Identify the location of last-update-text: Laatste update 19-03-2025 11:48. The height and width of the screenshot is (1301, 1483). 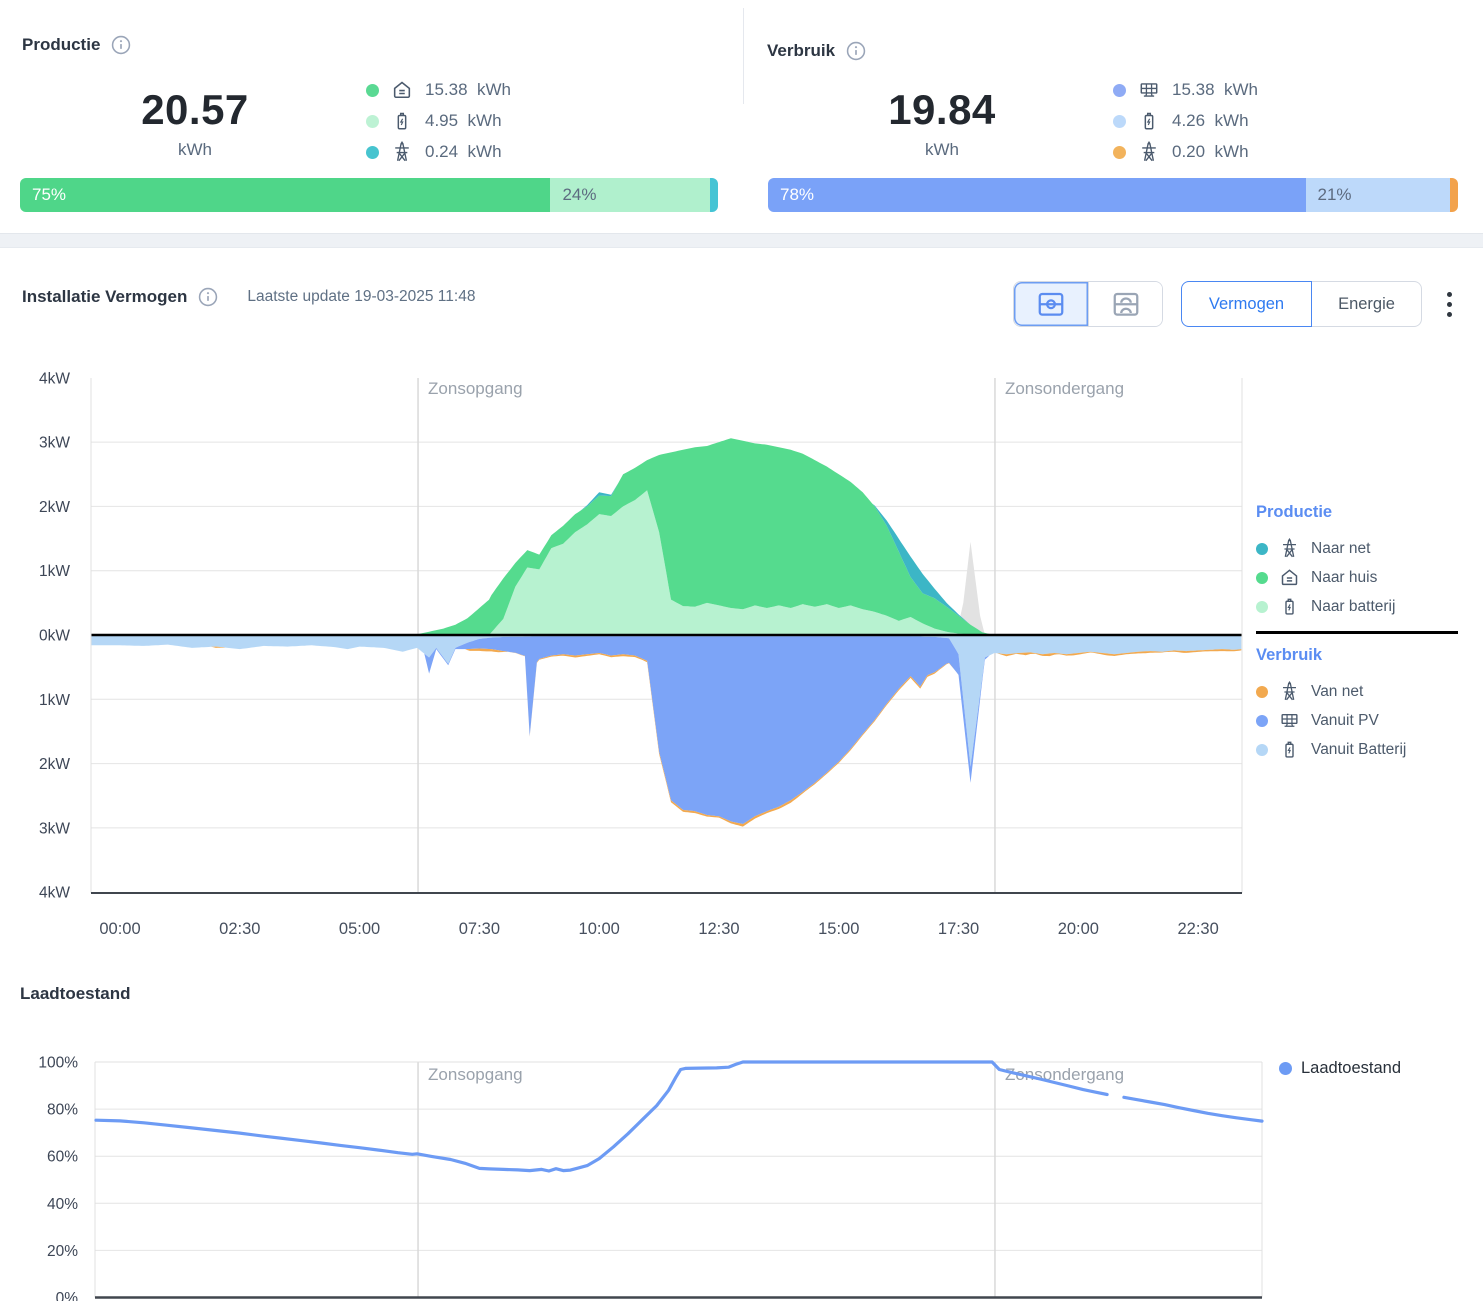
(361, 296).